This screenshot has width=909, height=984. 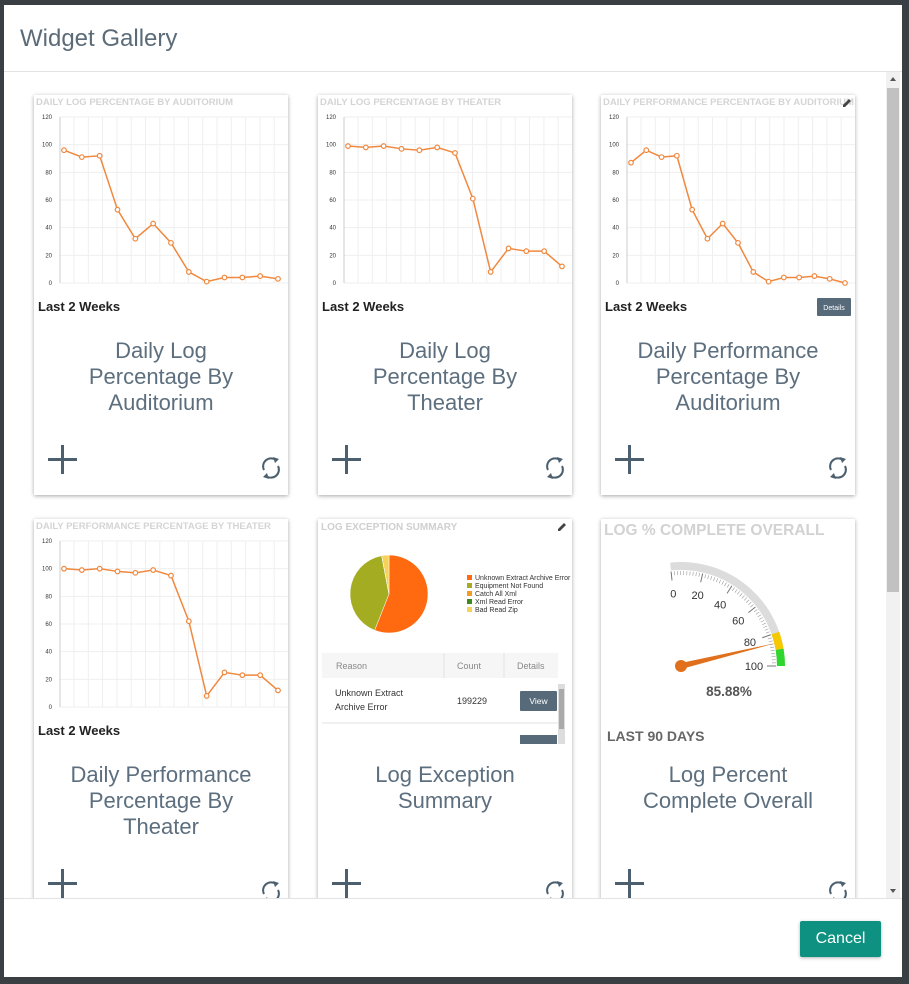 What do you see at coordinates (840, 939) in the screenshot?
I see `cancel-button: Cancel` at bounding box center [840, 939].